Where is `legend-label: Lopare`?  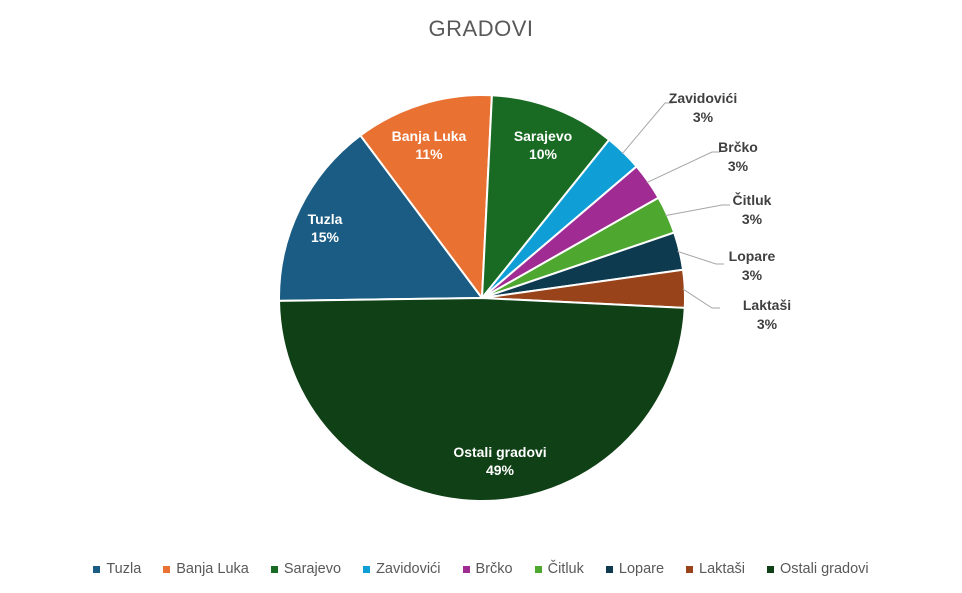
legend-label: Lopare is located at coordinates (641, 569).